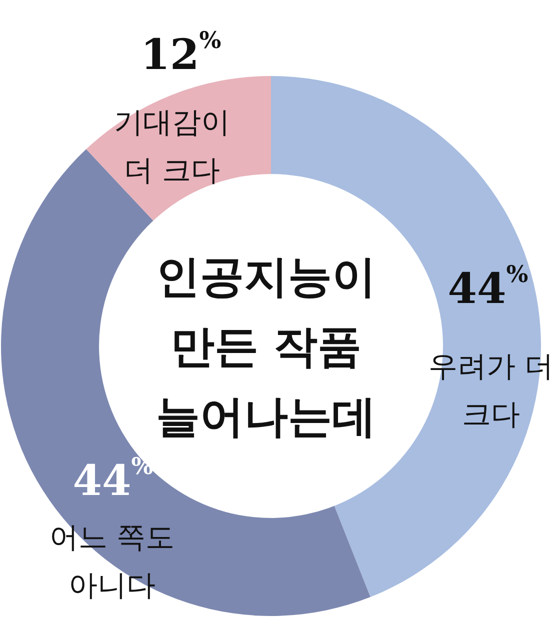 The image size is (559, 643). Describe the element at coordinates (266, 347) in the screenshot. I see `text: 인공지능이 만든 작품 늘어나는데` at that location.